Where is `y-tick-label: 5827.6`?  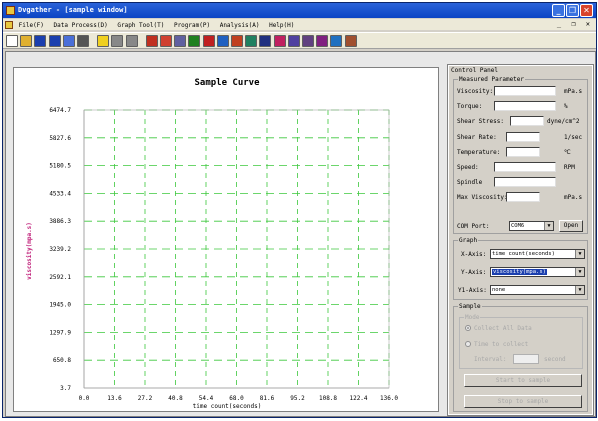 y-tick-label: 5827.6 is located at coordinates (60, 138).